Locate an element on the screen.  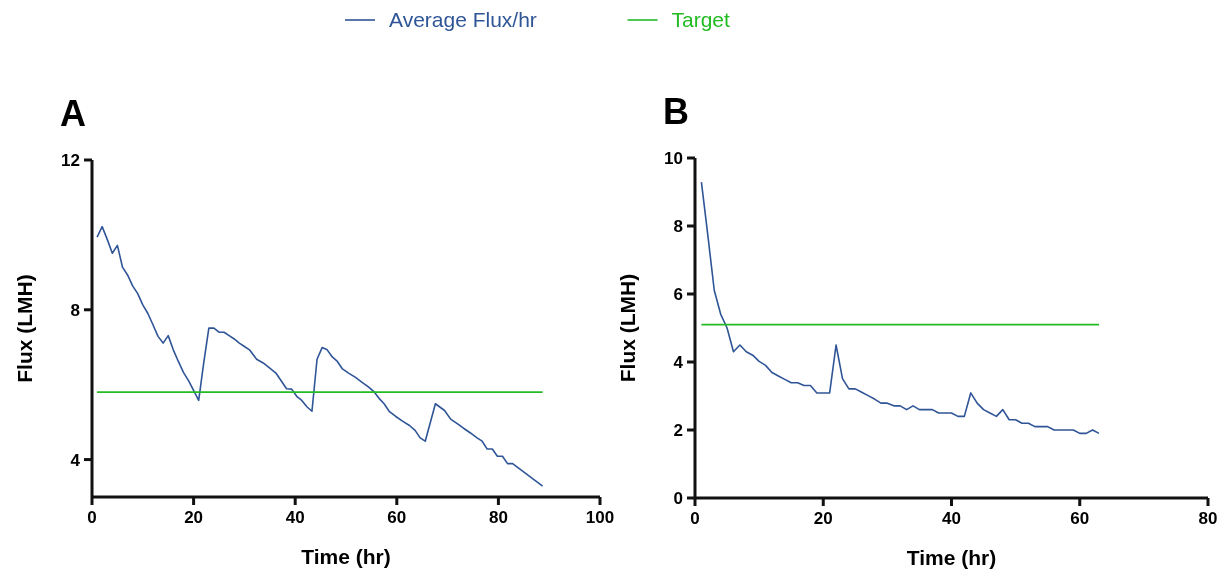
x-tick-label: 100 is located at coordinates (600, 517).